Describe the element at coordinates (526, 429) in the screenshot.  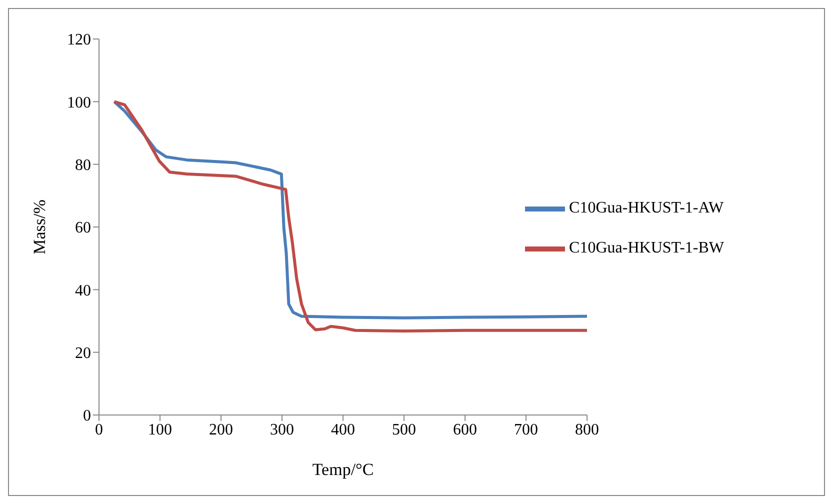
I see `x-tick-label: 700` at that location.